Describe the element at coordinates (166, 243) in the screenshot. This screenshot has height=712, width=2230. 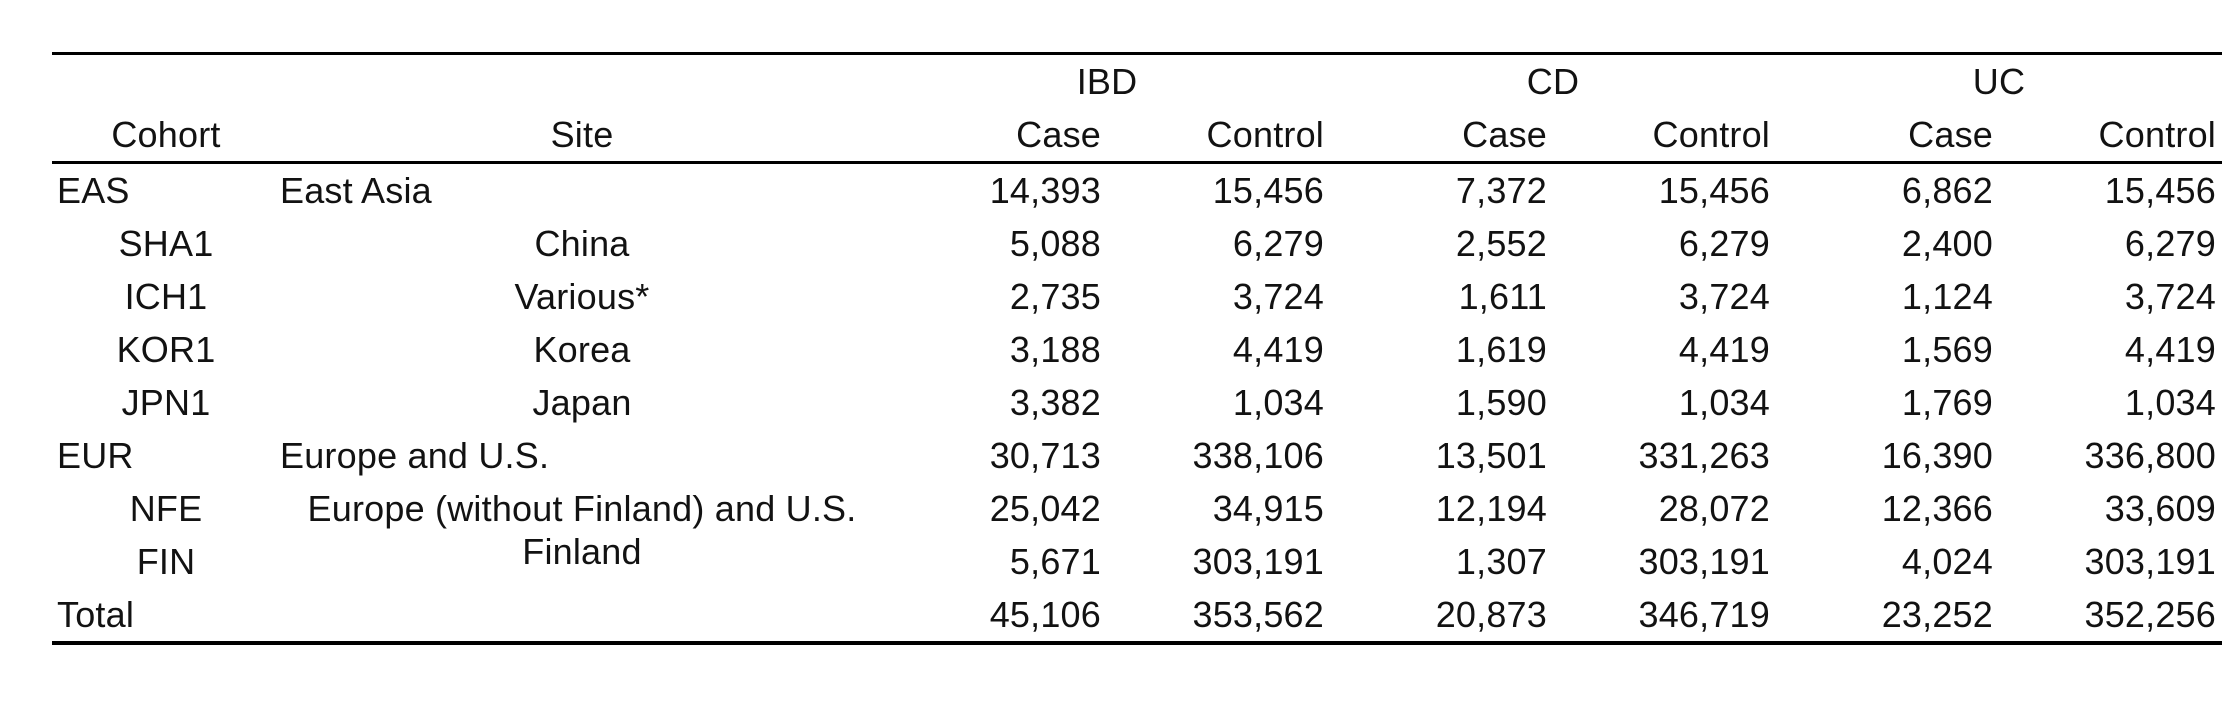
I see `cohort-cell: SHA1` at that location.